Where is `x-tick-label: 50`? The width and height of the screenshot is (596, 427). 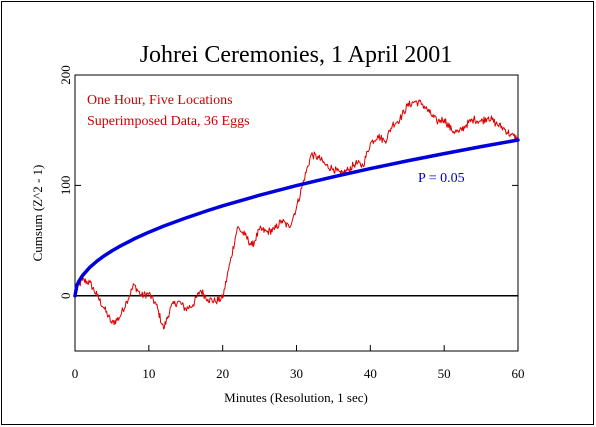
x-tick-label: 50 is located at coordinates (444, 373).